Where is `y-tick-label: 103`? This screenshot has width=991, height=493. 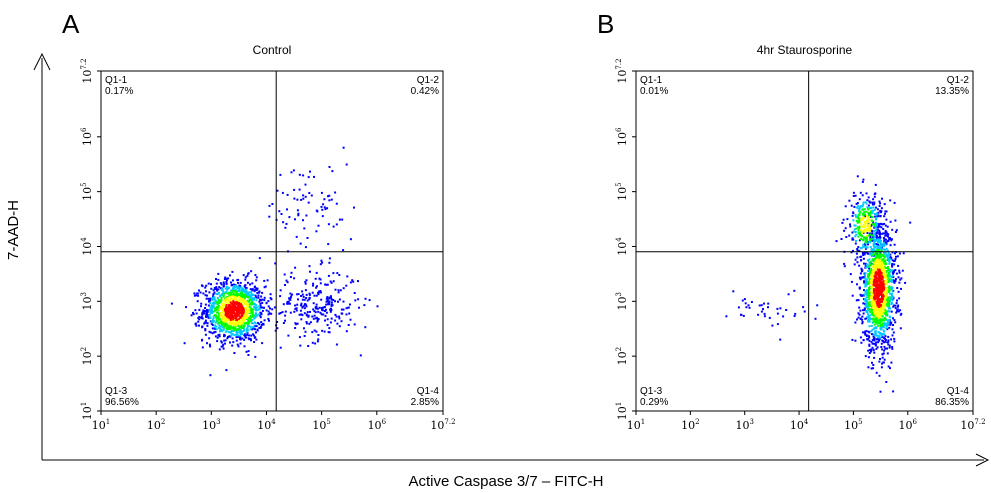
y-tick-label: 103 is located at coordinates (87, 301).